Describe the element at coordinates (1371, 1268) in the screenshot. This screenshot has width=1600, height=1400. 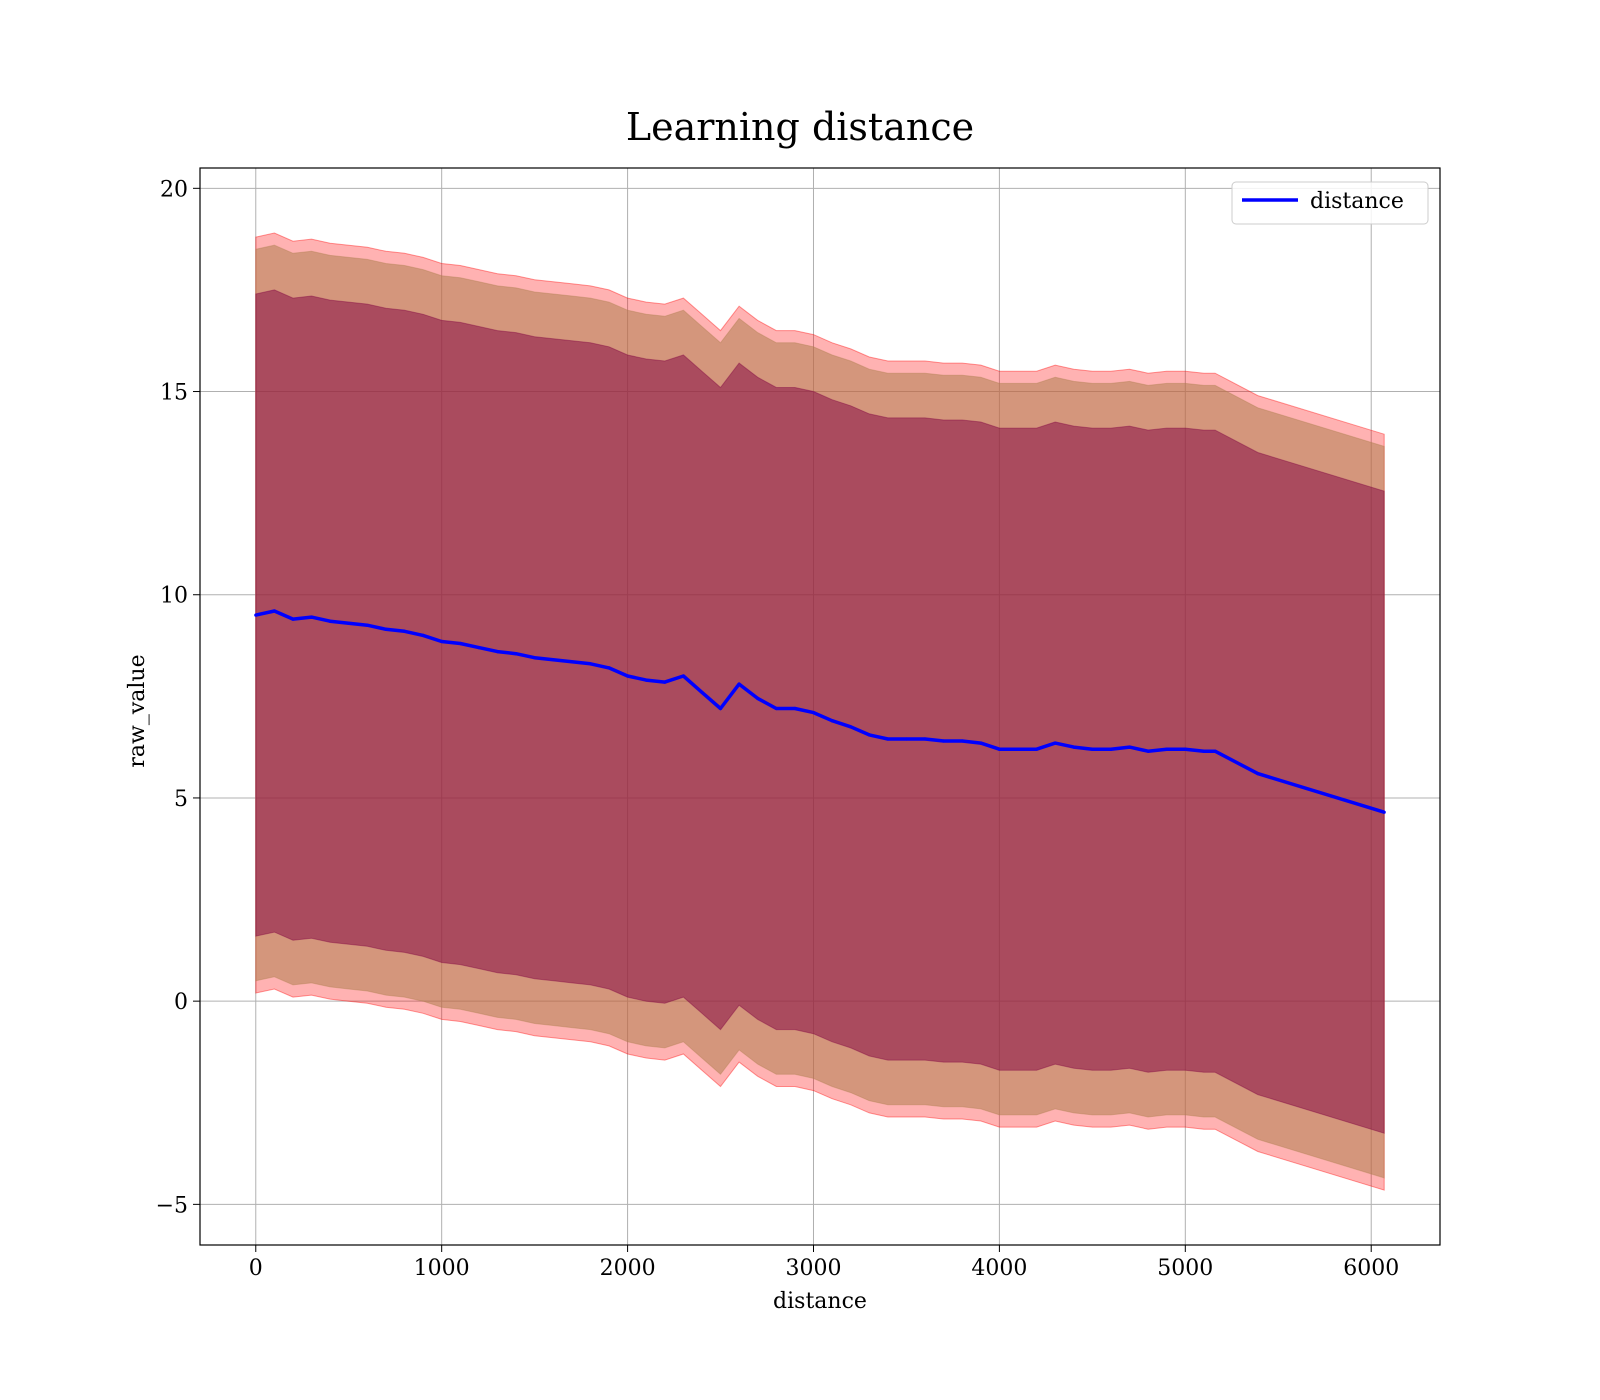
I see `x-tick-label: 6000` at that location.